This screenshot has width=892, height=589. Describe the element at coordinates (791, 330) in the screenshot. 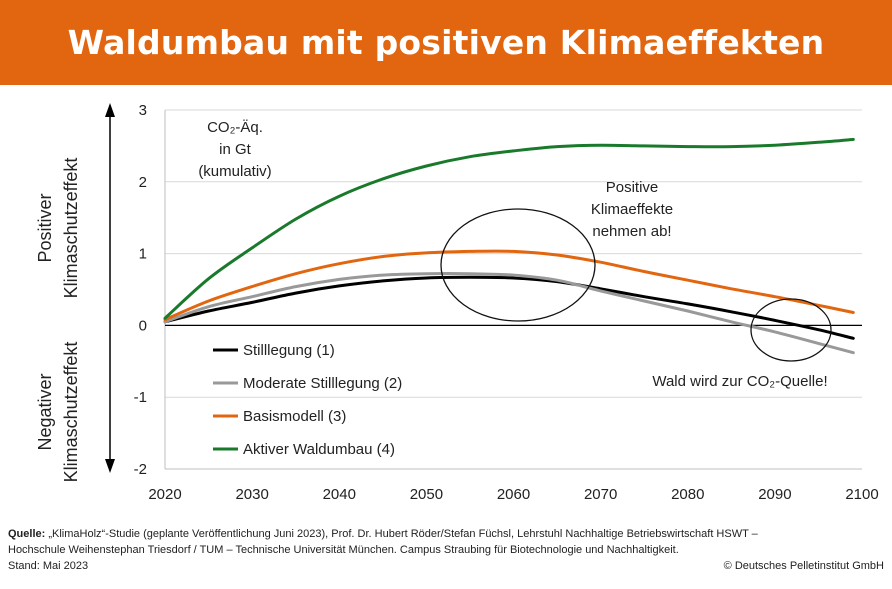

I see `highlight-ellipse-source` at that location.